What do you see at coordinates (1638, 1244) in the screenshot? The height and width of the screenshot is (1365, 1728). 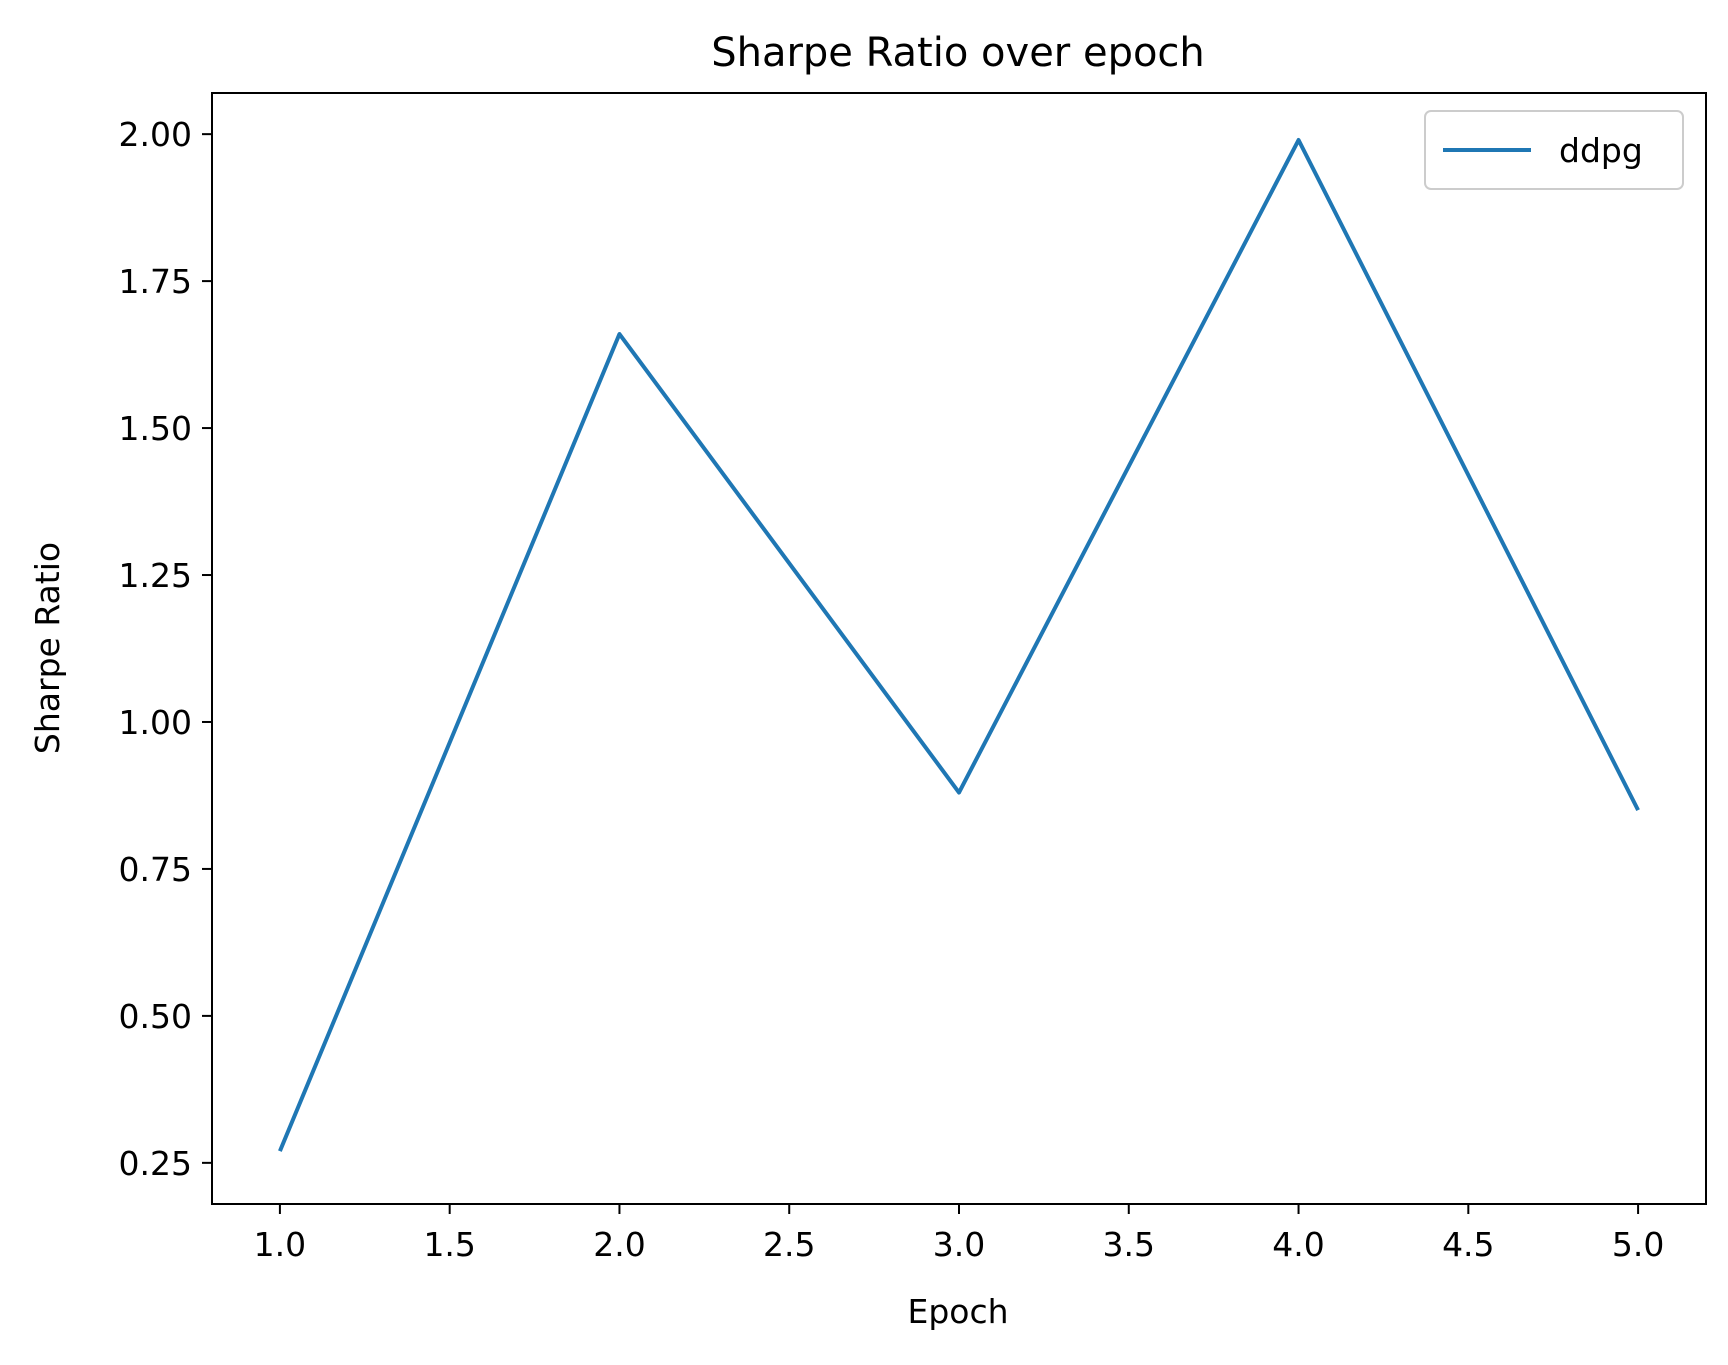 I see `x-tick-label: 5.0` at bounding box center [1638, 1244].